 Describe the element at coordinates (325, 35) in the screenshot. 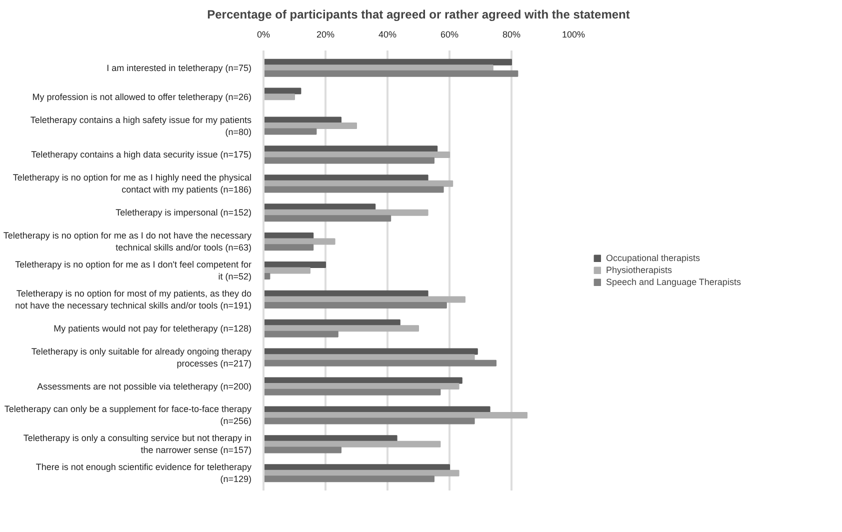

I see `x-tick-label: 20%` at that location.